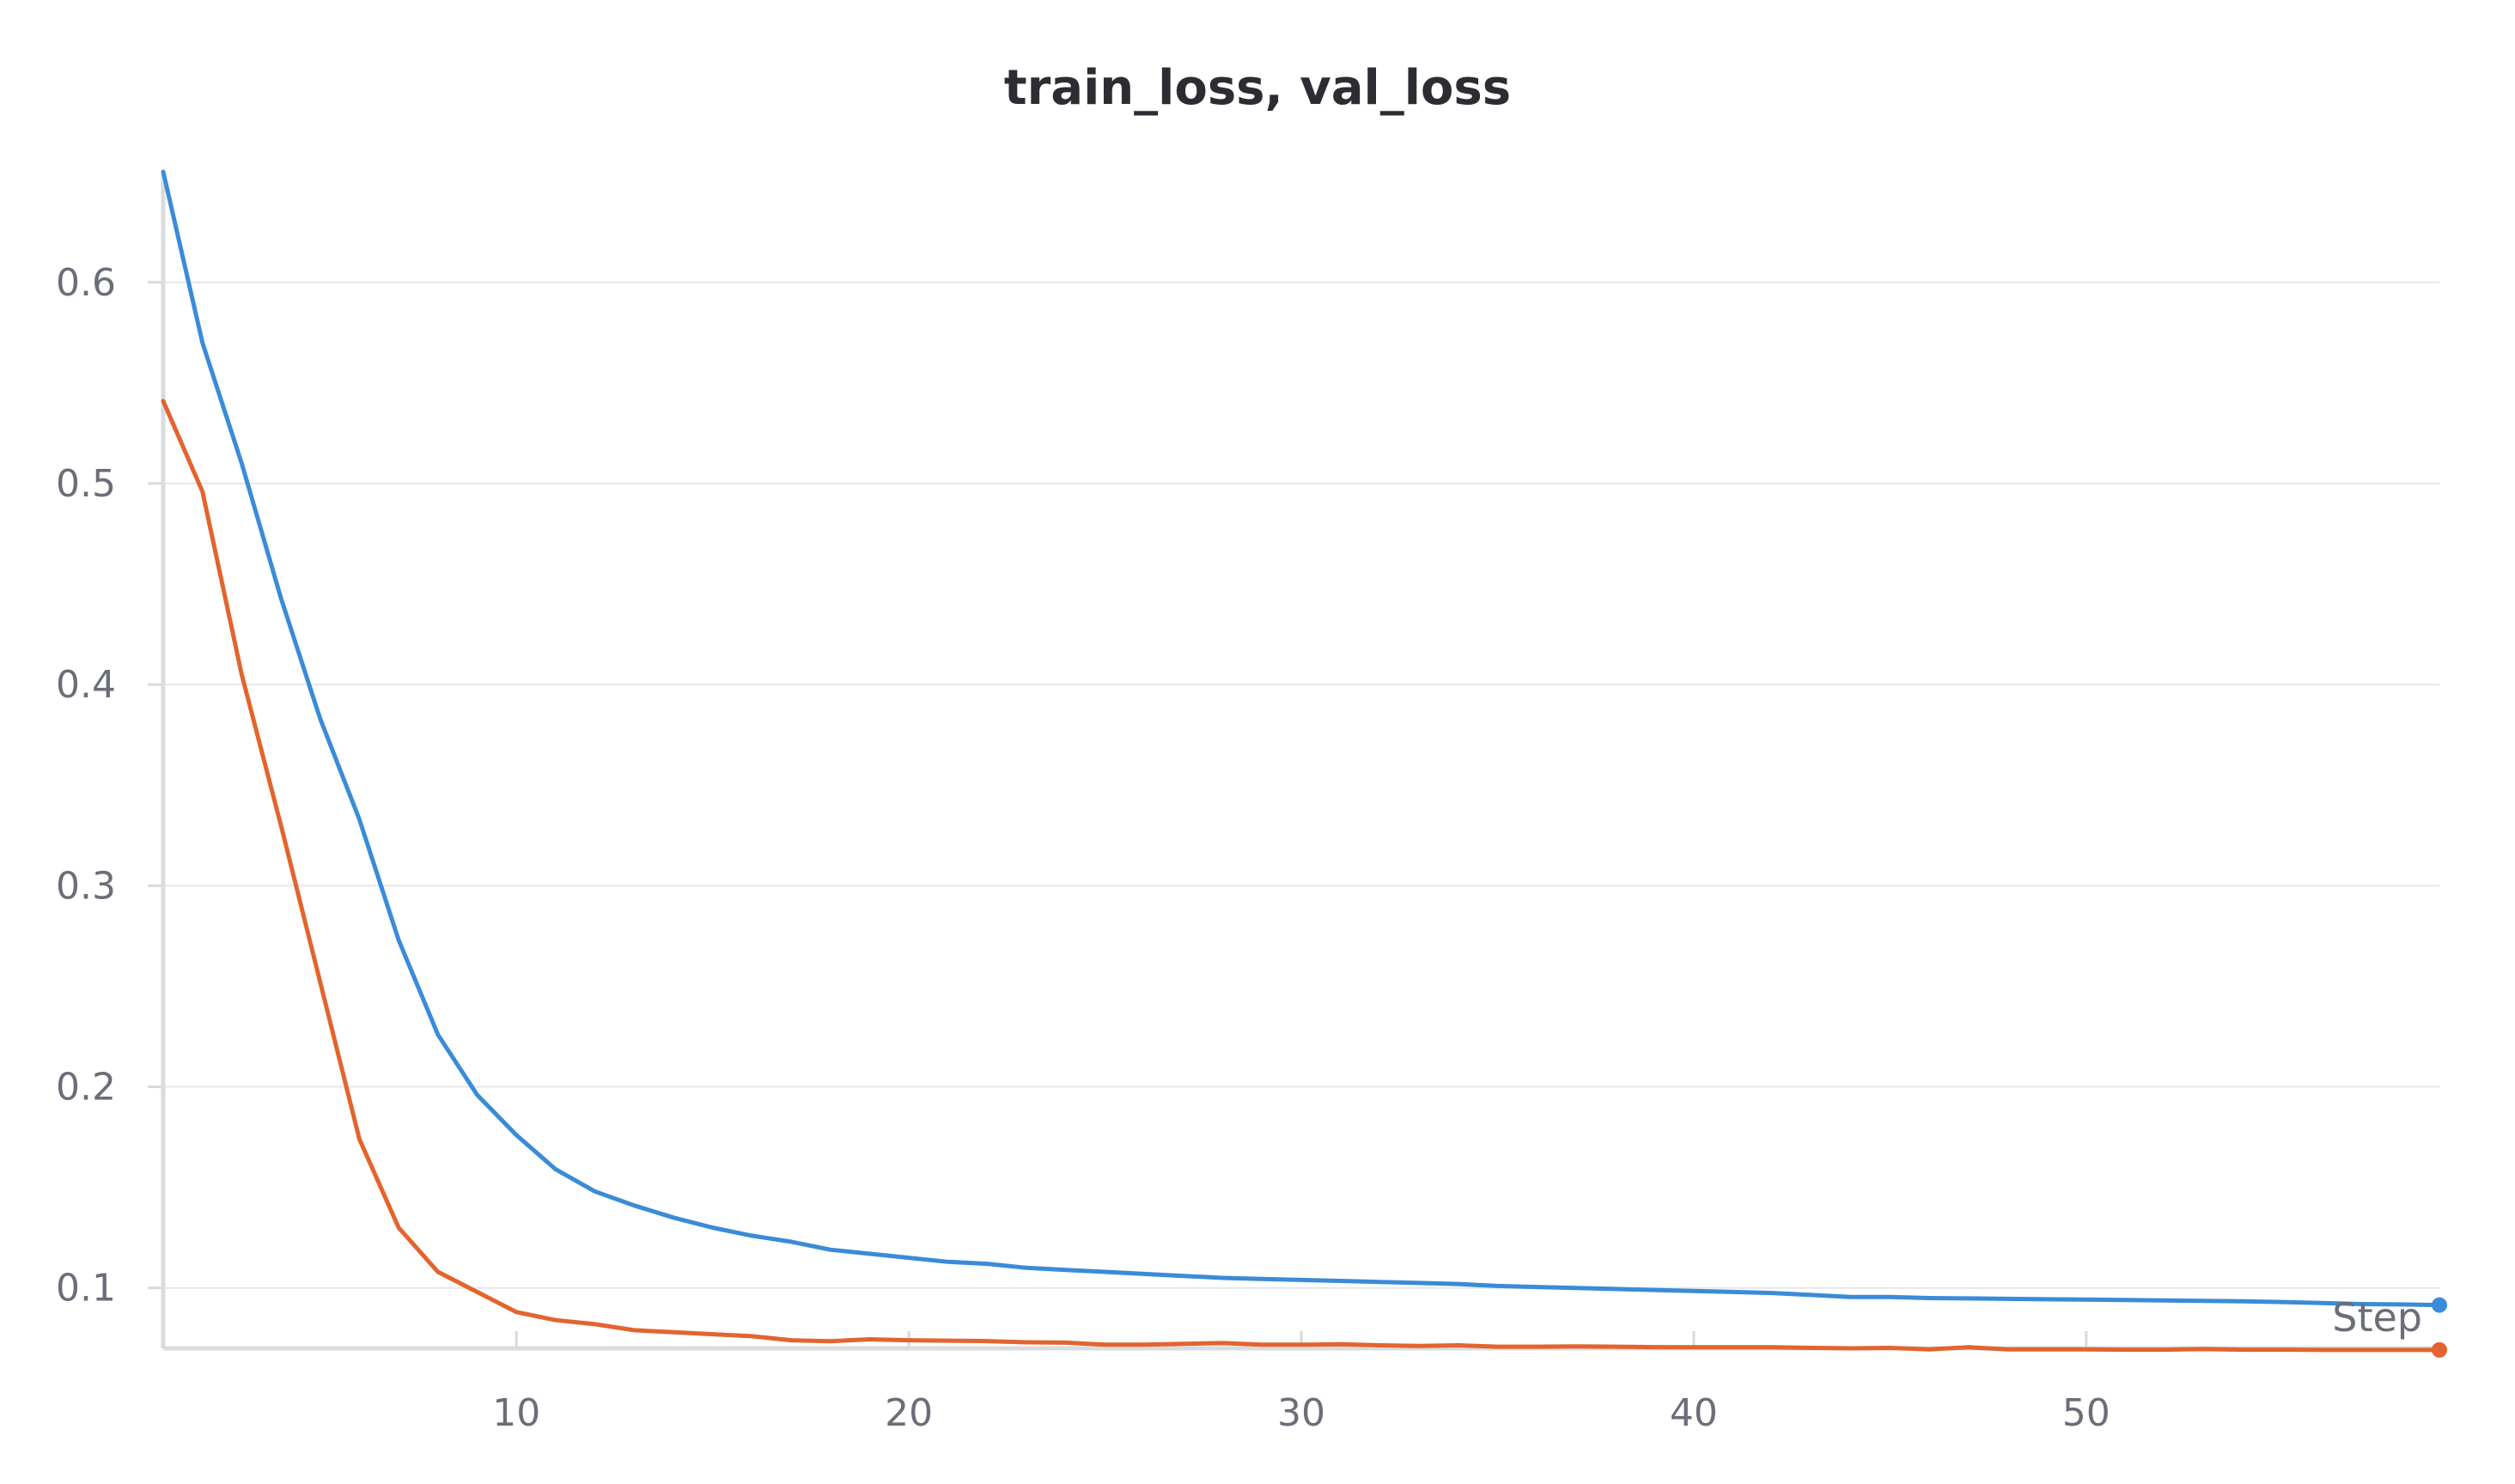  I want to click on x-tick-label: 50, so click(2086, 1413).